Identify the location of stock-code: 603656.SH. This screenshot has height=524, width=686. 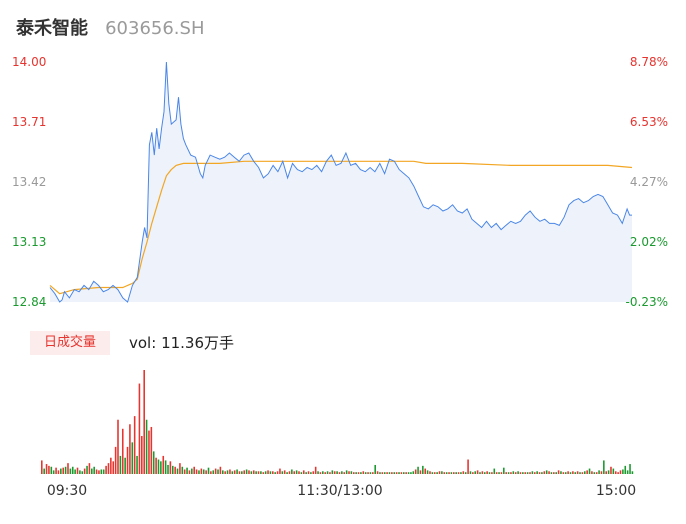
(155, 28).